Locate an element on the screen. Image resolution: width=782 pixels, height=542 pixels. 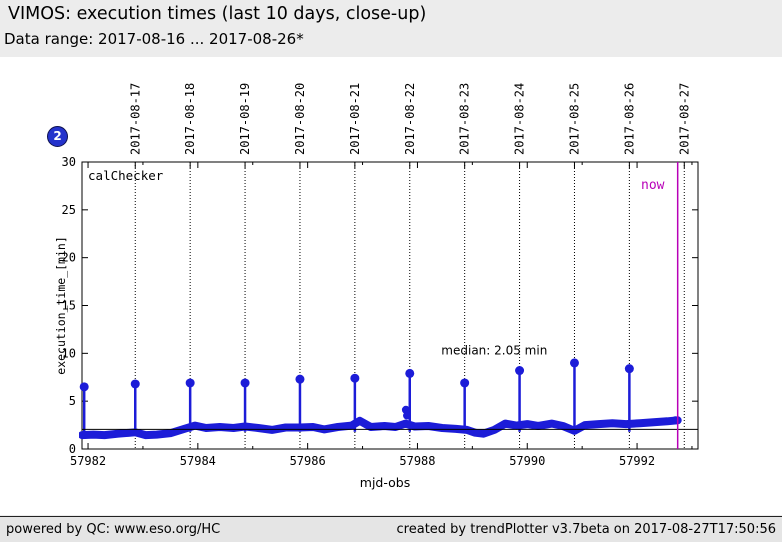
x-tick-label: 57982 is located at coordinates (88, 461).